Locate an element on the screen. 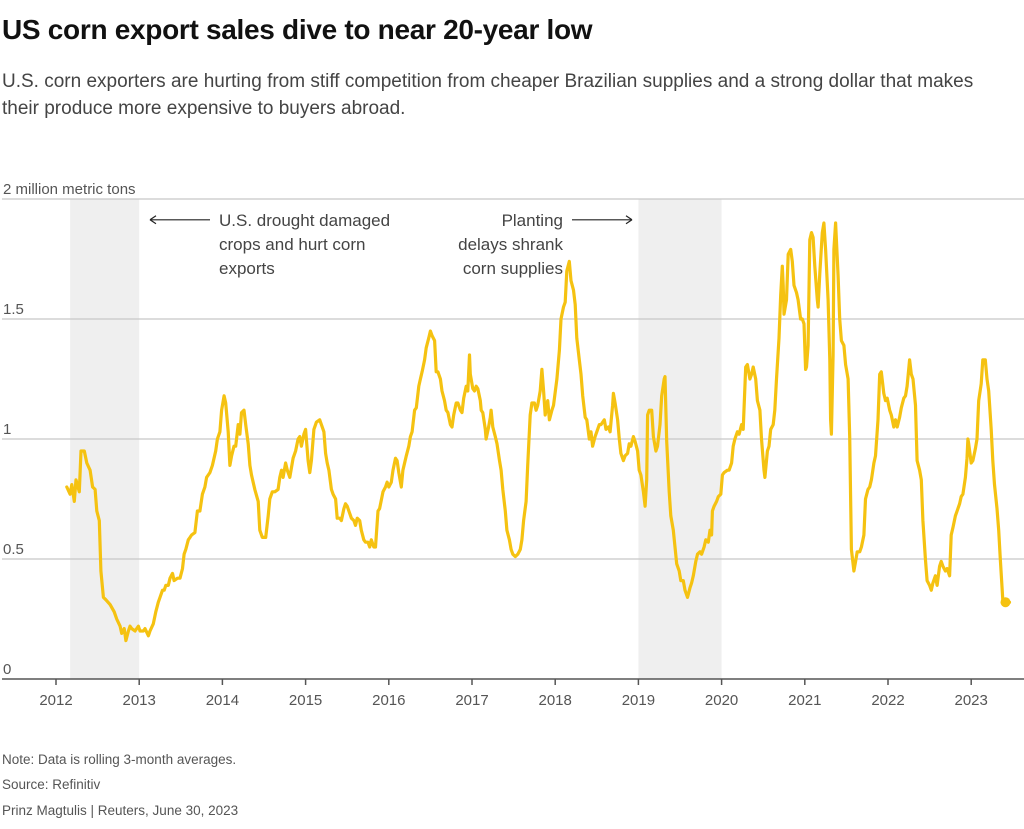 This screenshot has height=829, width=1024. footer-source: Source: Refinitiv is located at coordinates (51, 784).